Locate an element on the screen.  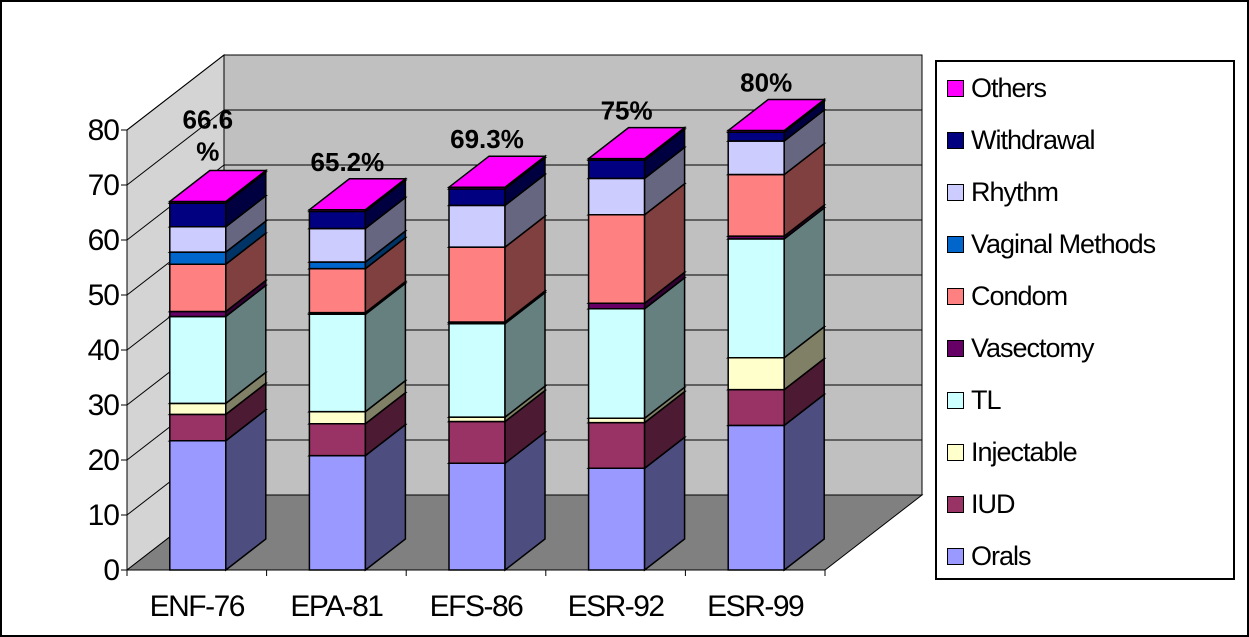
x-tick-label: EFS-86 is located at coordinates (477, 606).